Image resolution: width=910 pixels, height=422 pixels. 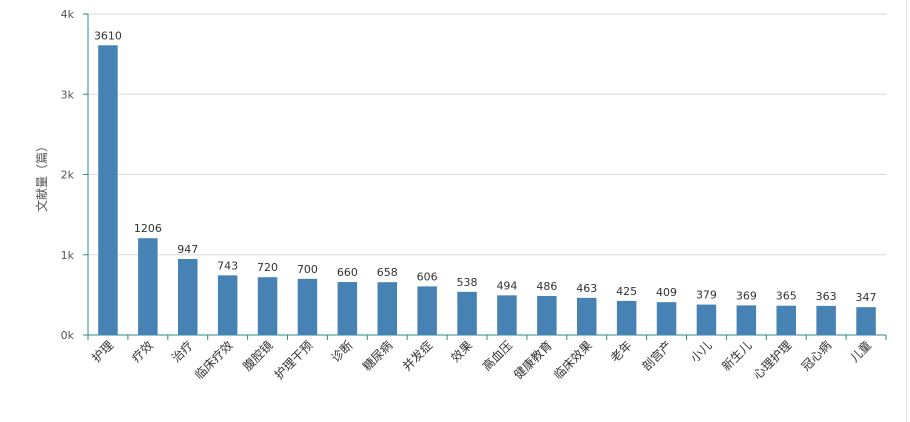 What do you see at coordinates (68, 14) in the screenshot?
I see `y-tick-label: 4k` at bounding box center [68, 14].